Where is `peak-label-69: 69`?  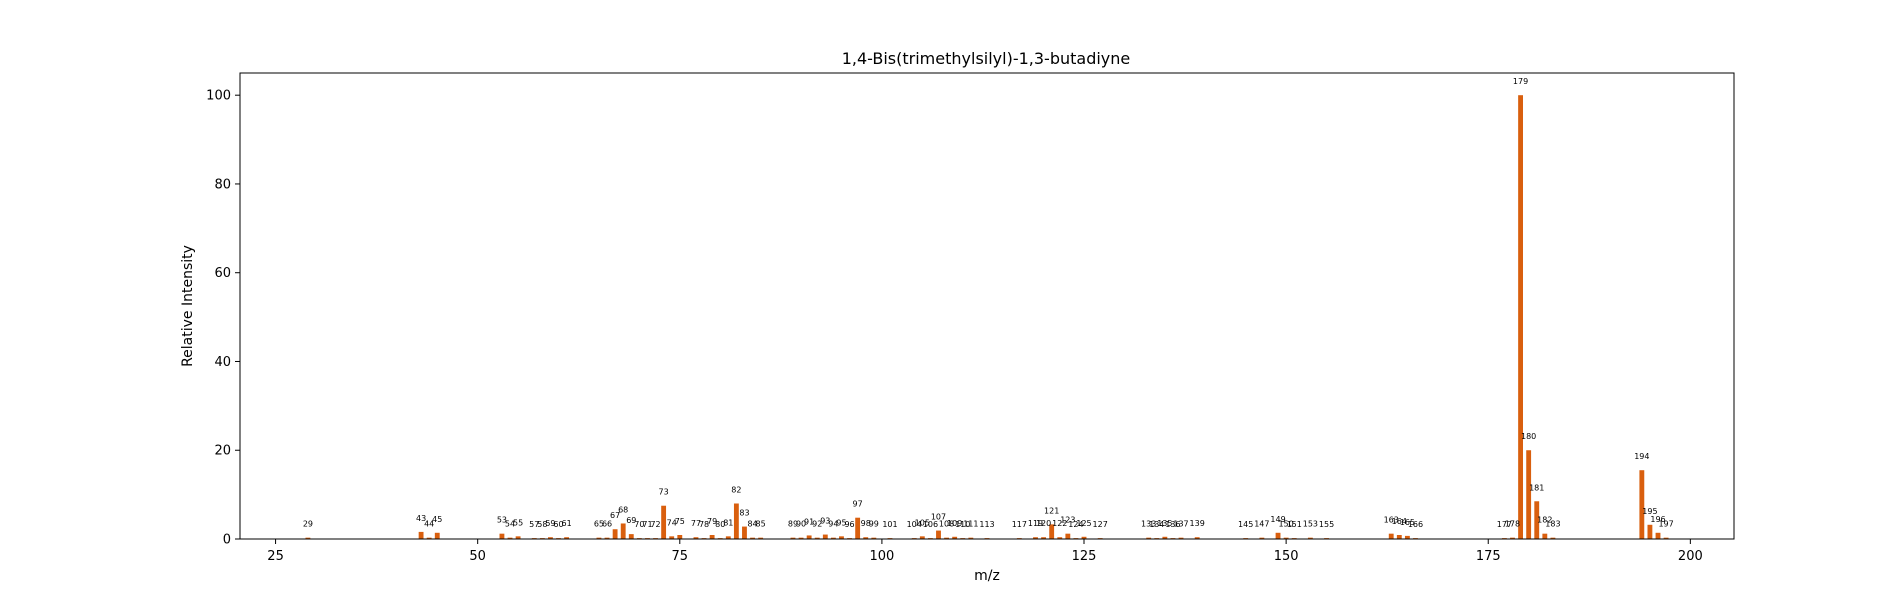 peak-label-69: 69 is located at coordinates (631, 520).